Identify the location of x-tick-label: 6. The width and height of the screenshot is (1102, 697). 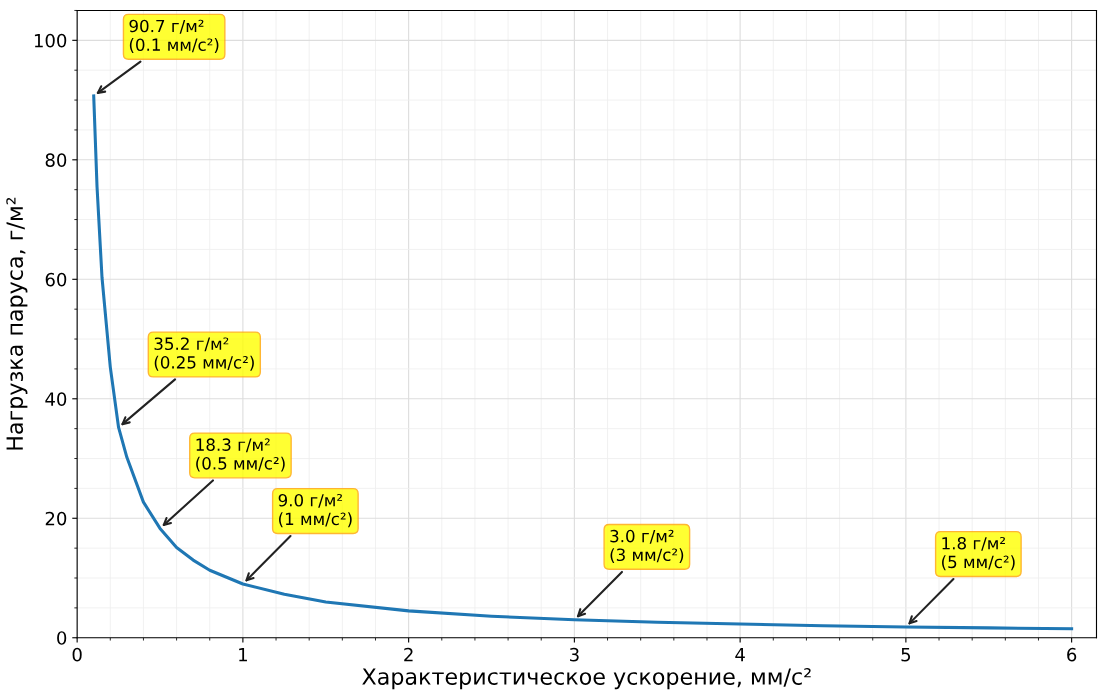
(1072, 654).